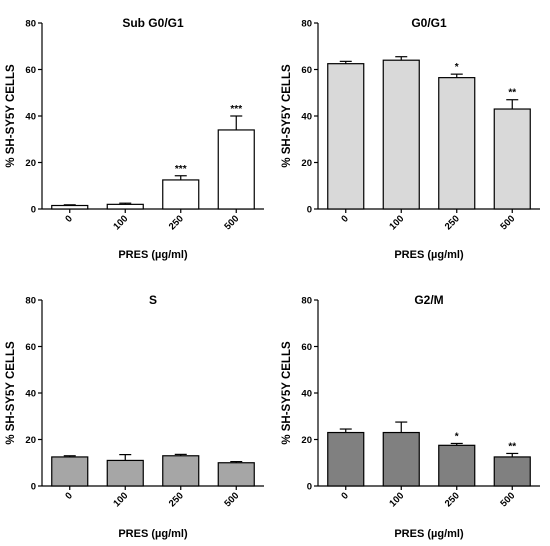  What do you see at coordinates (11, 116) in the screenshot?
I see `panel-1-y-axis-label: % SH-SY5Y CELLS` at bounding box center [11, 116].